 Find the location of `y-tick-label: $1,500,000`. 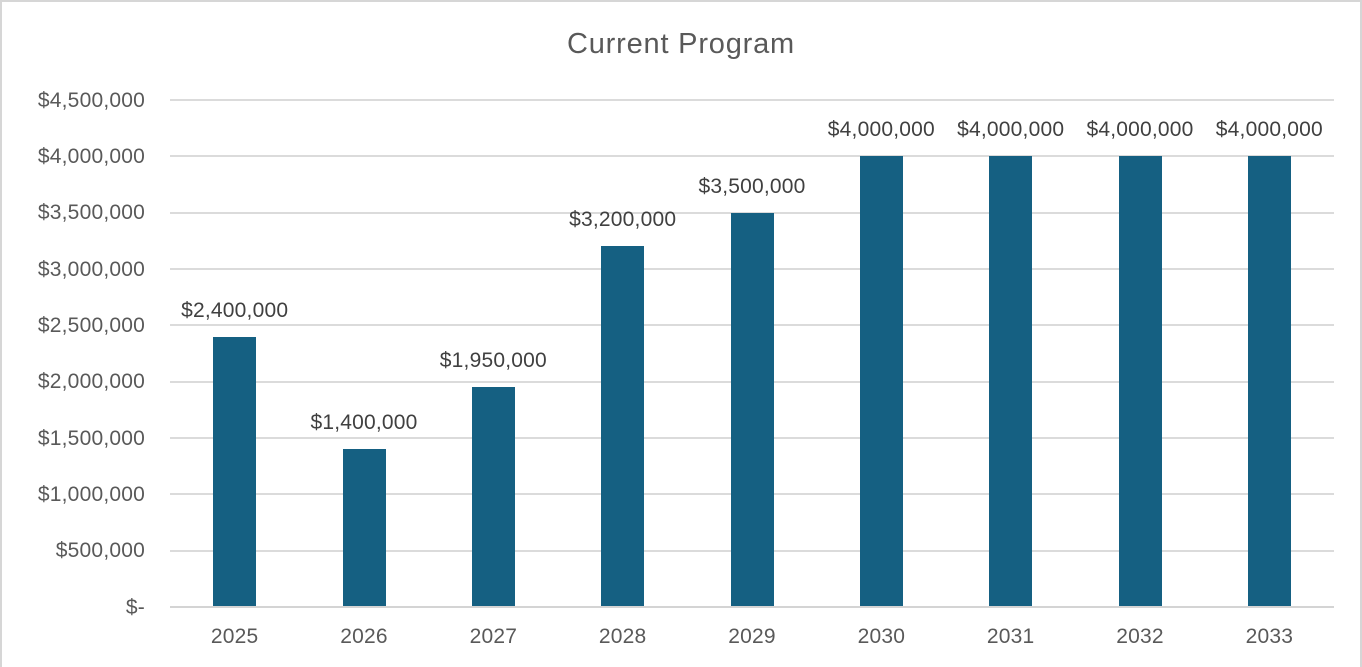

y-tick-label: $1,500,000 is located at coordinates (91, 438).